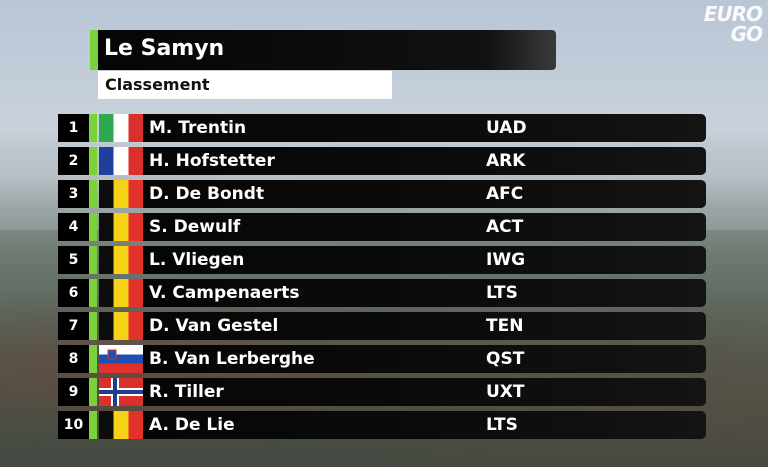  What do you see at coordinates (214, 326) in the screenshot?
I see `rider-name: D. Van Gestel` at bounding box center [214, 326].